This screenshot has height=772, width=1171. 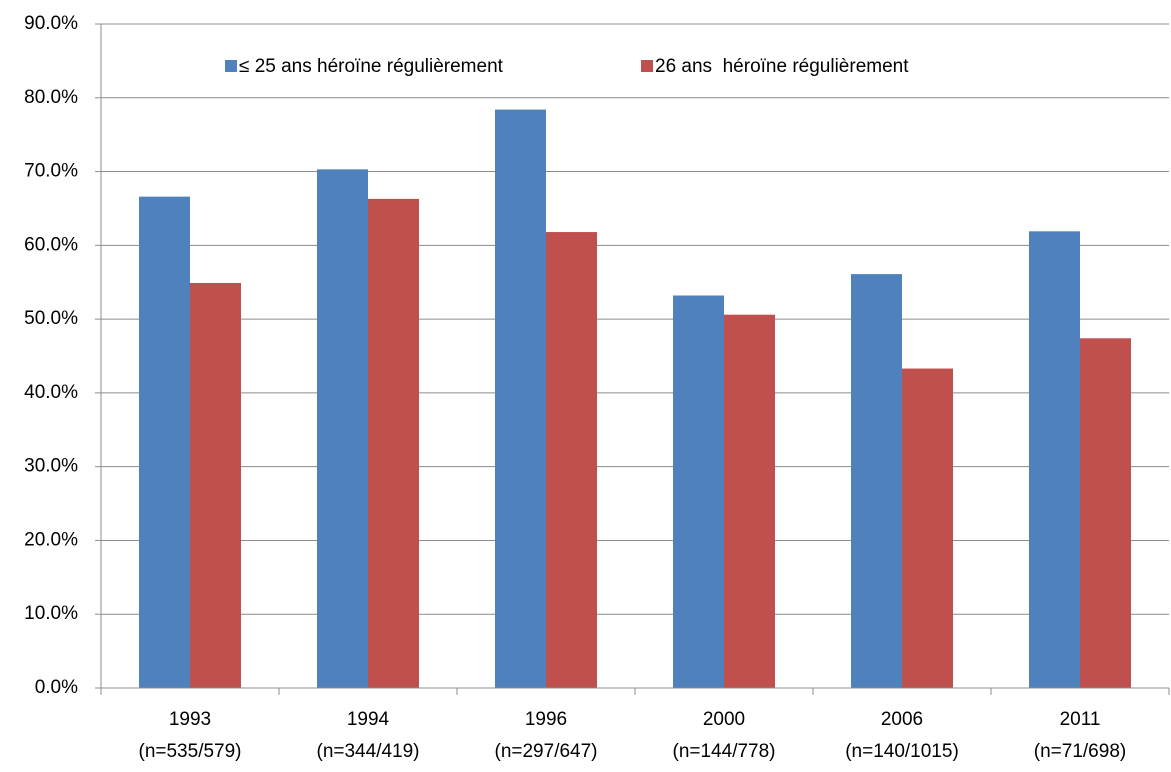 I want to click on x-tick-label: (n=144/778), so click(x=724, y=751).